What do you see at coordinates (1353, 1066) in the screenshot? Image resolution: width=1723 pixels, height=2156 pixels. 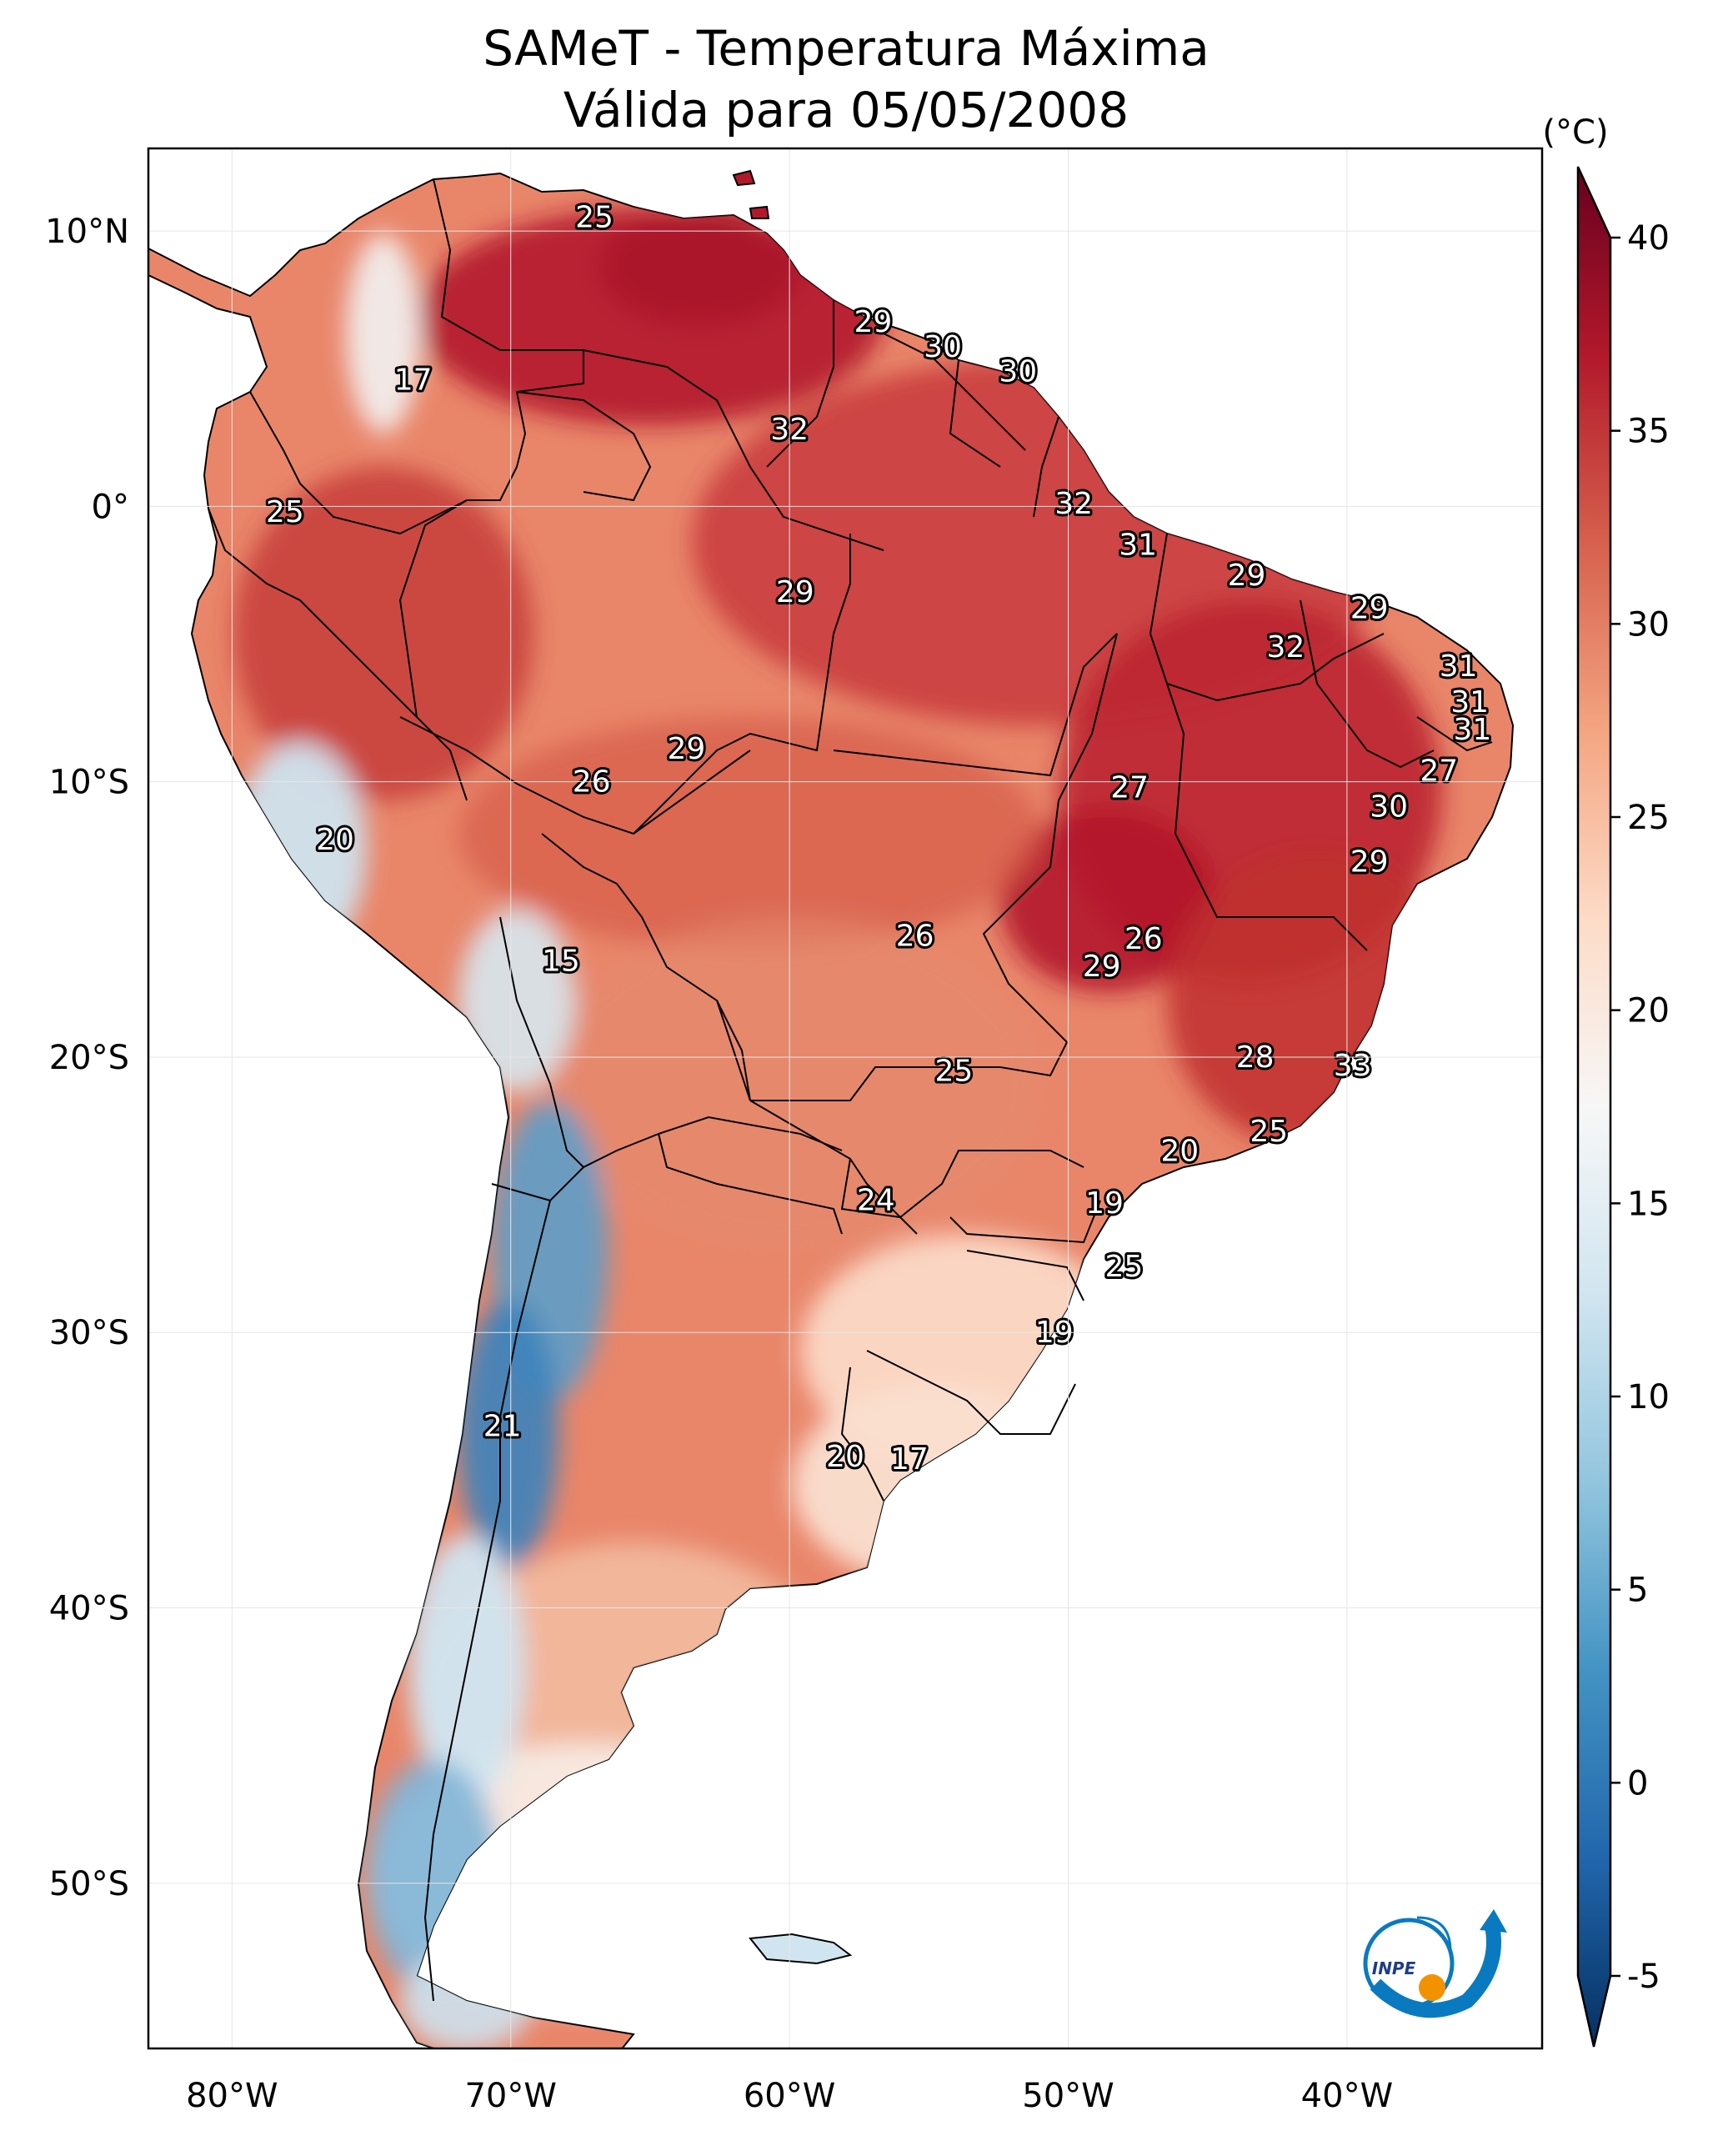 I see `station-temperature-label: 33` at bounding box center [1353, 1066].